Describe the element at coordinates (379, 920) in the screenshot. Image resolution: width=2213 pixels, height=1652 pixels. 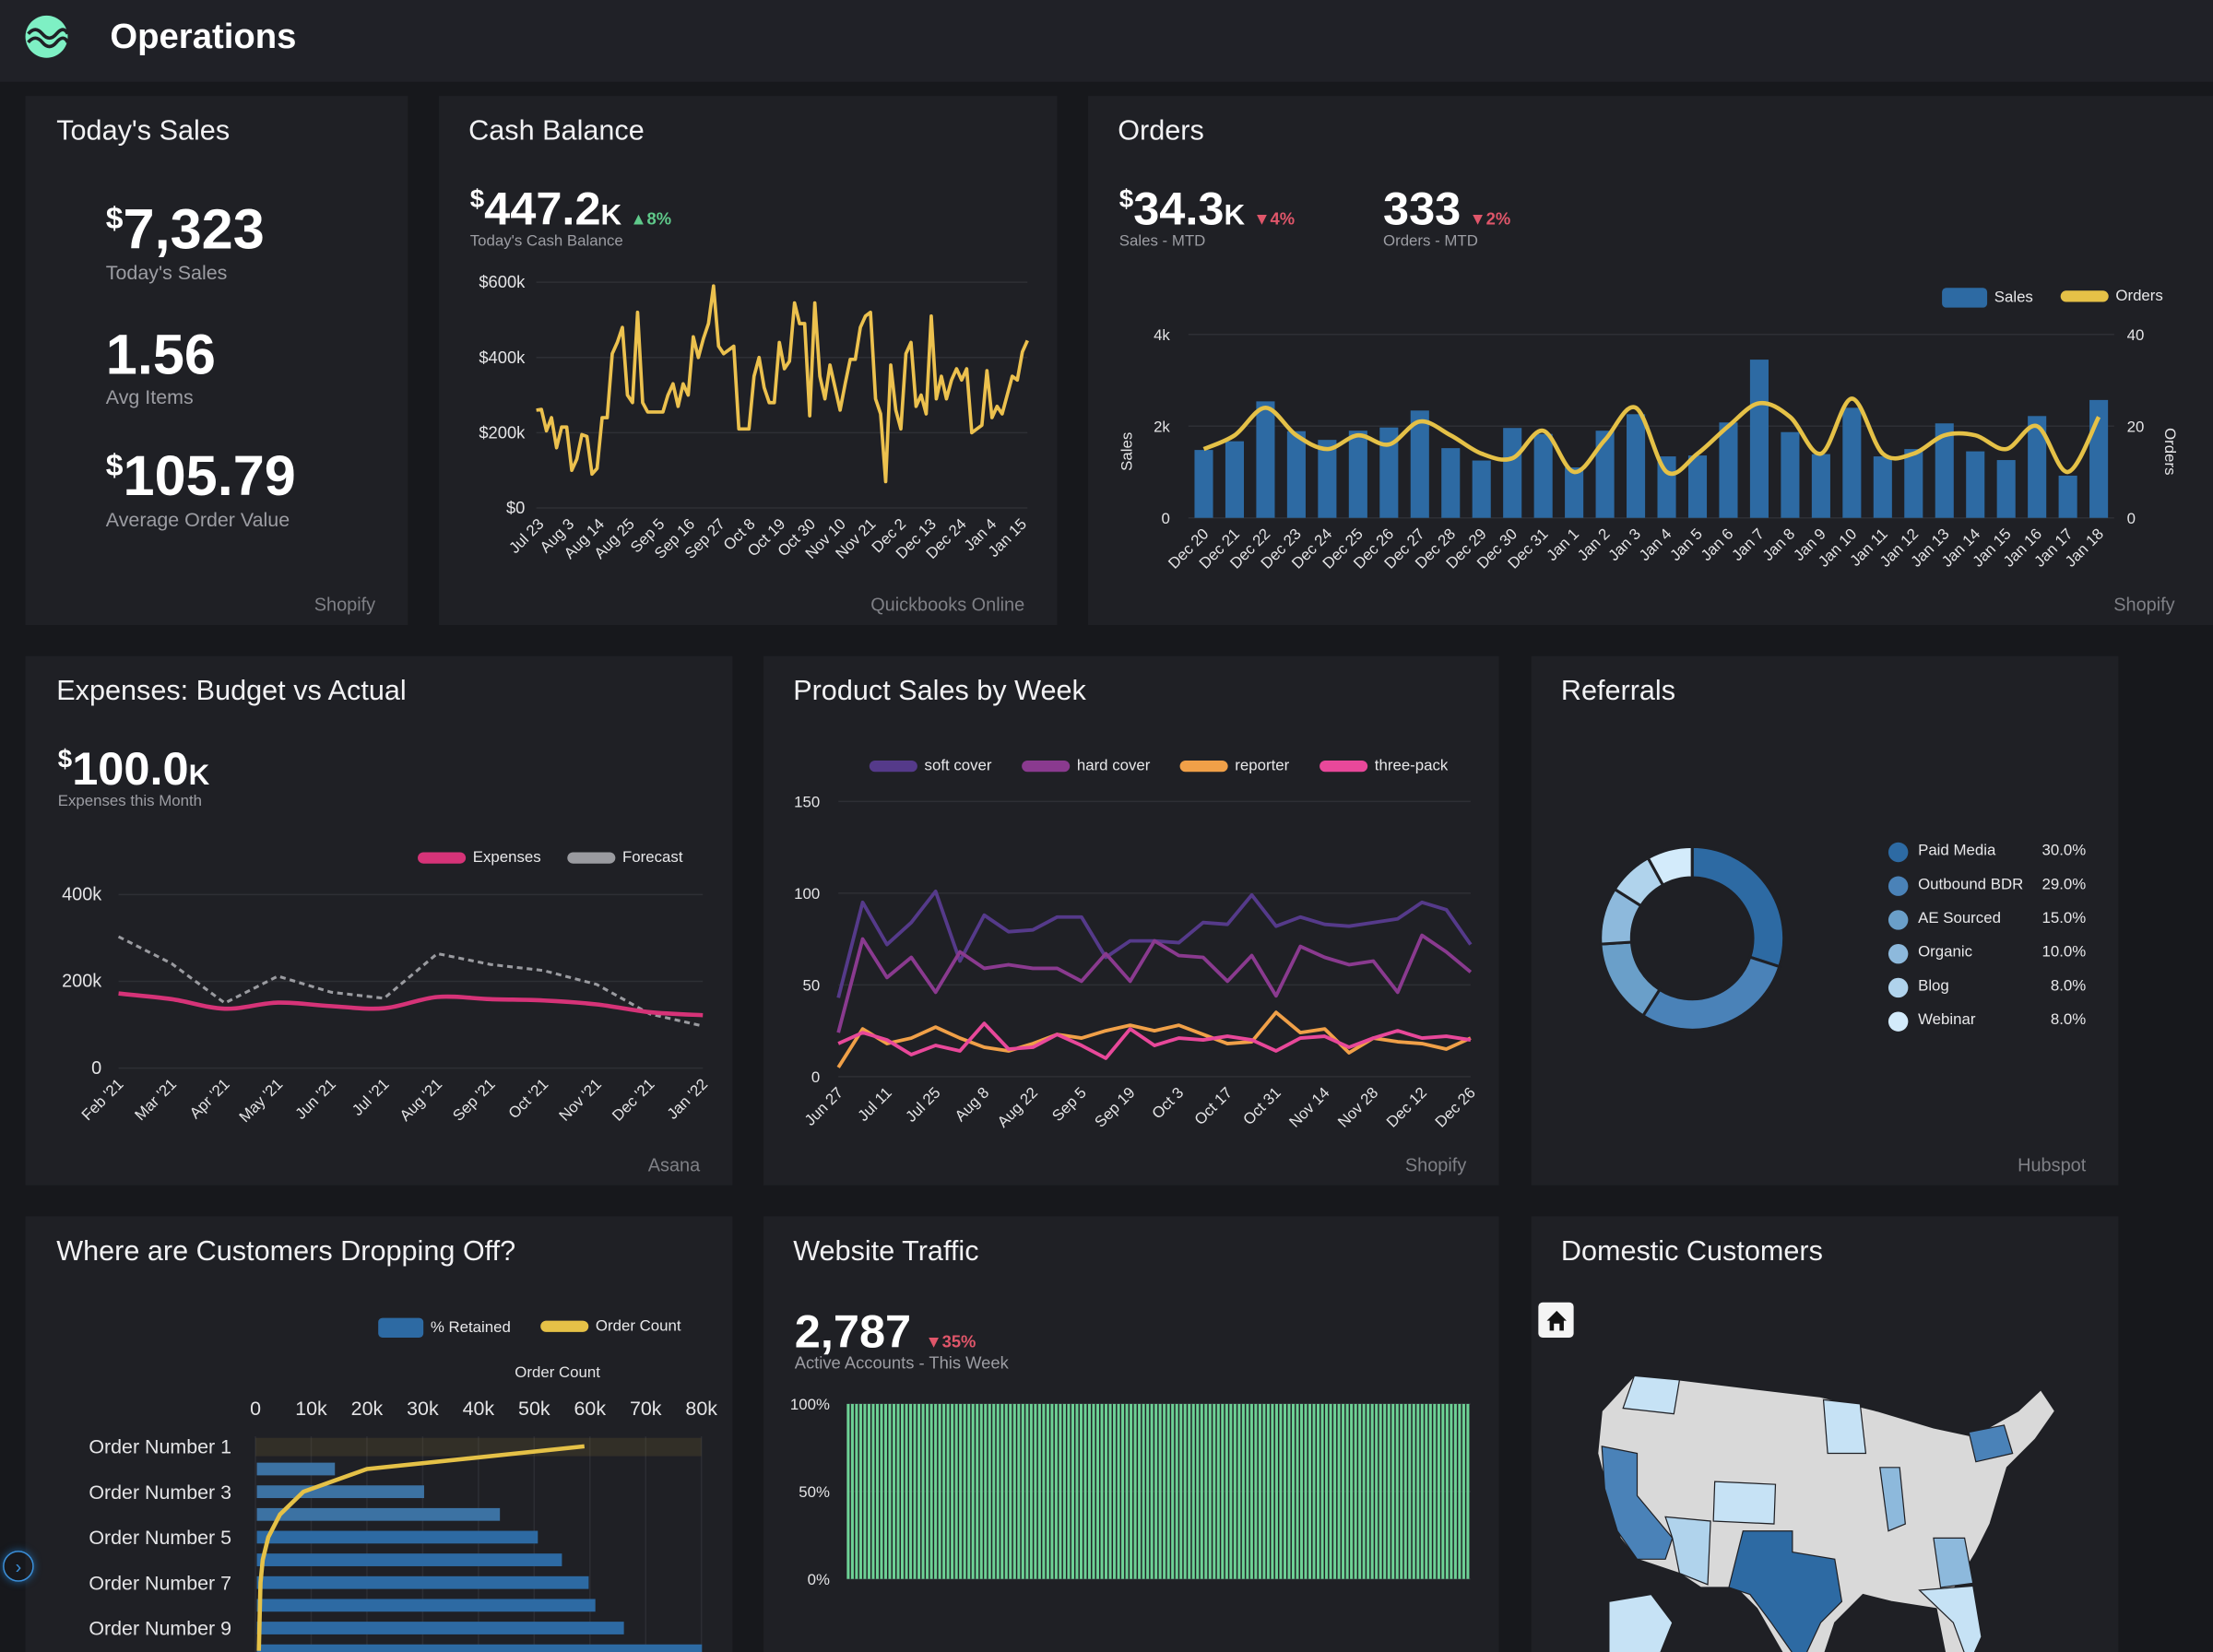
I see `expenses-card` at that location.